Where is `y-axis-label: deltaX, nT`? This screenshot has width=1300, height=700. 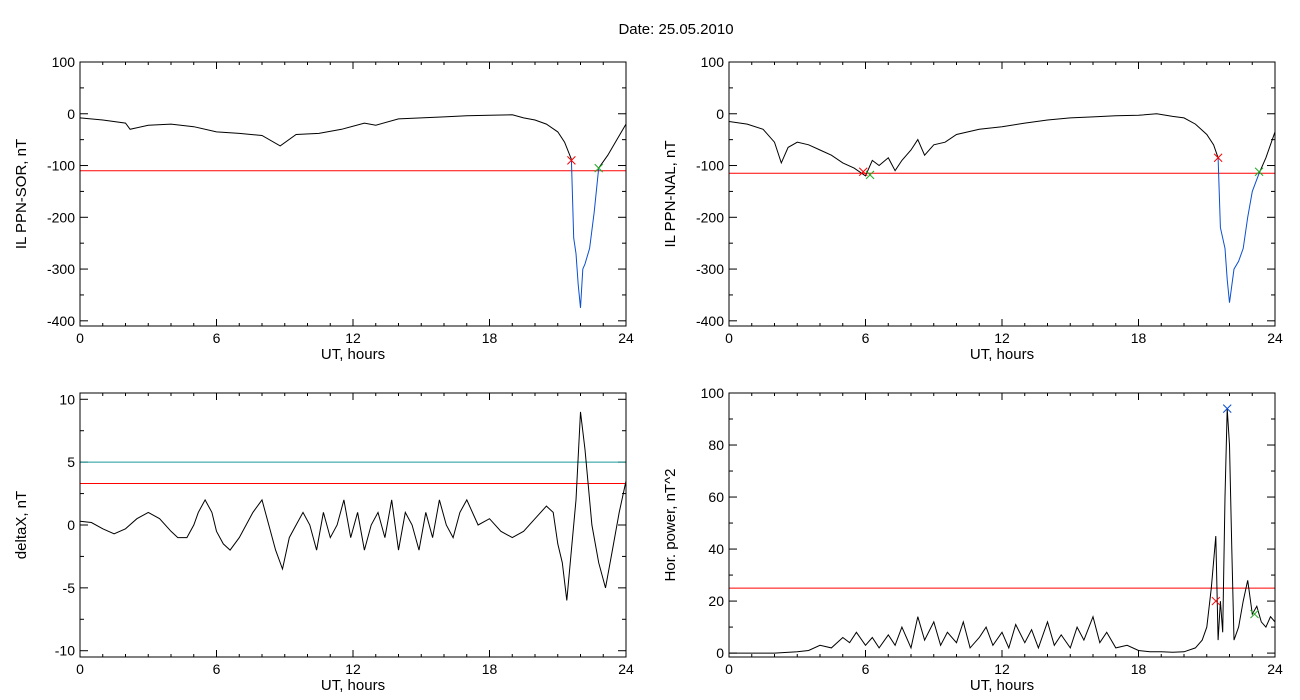 y-axis-label: deltaX, nT is located at coordinates (21, 525).